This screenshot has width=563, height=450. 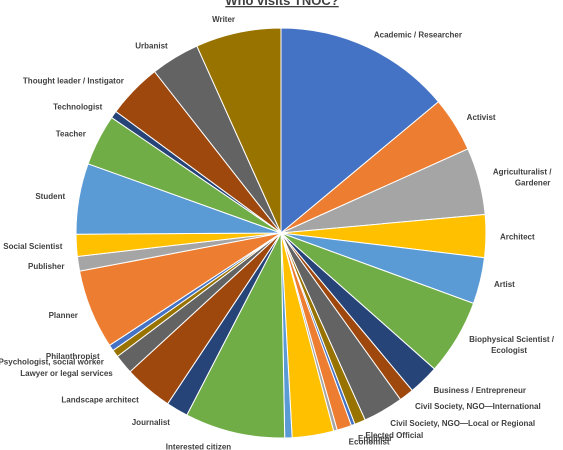 I want to click on slice-label: Lawyer or legal services, so click(x=66, y=373).